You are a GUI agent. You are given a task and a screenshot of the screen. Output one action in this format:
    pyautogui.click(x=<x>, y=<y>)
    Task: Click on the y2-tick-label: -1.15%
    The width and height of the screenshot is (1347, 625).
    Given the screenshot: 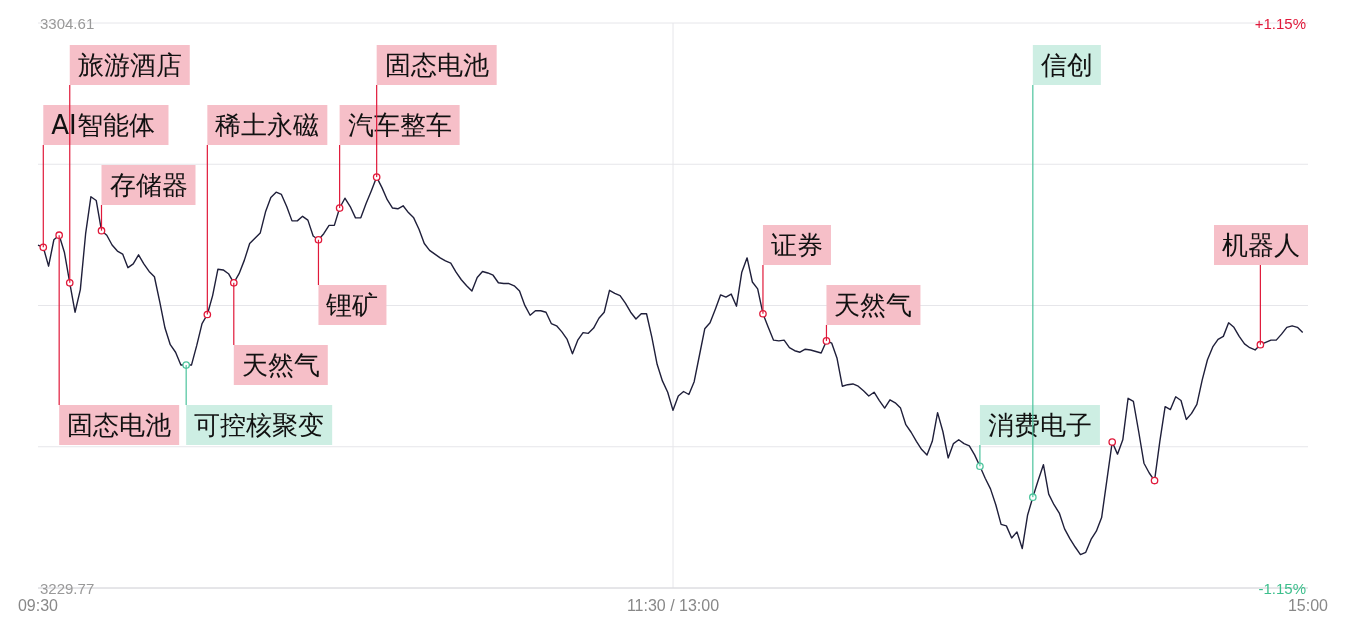 What is the action you would take?
    pyautogui.click(x=1282, y=588)
    